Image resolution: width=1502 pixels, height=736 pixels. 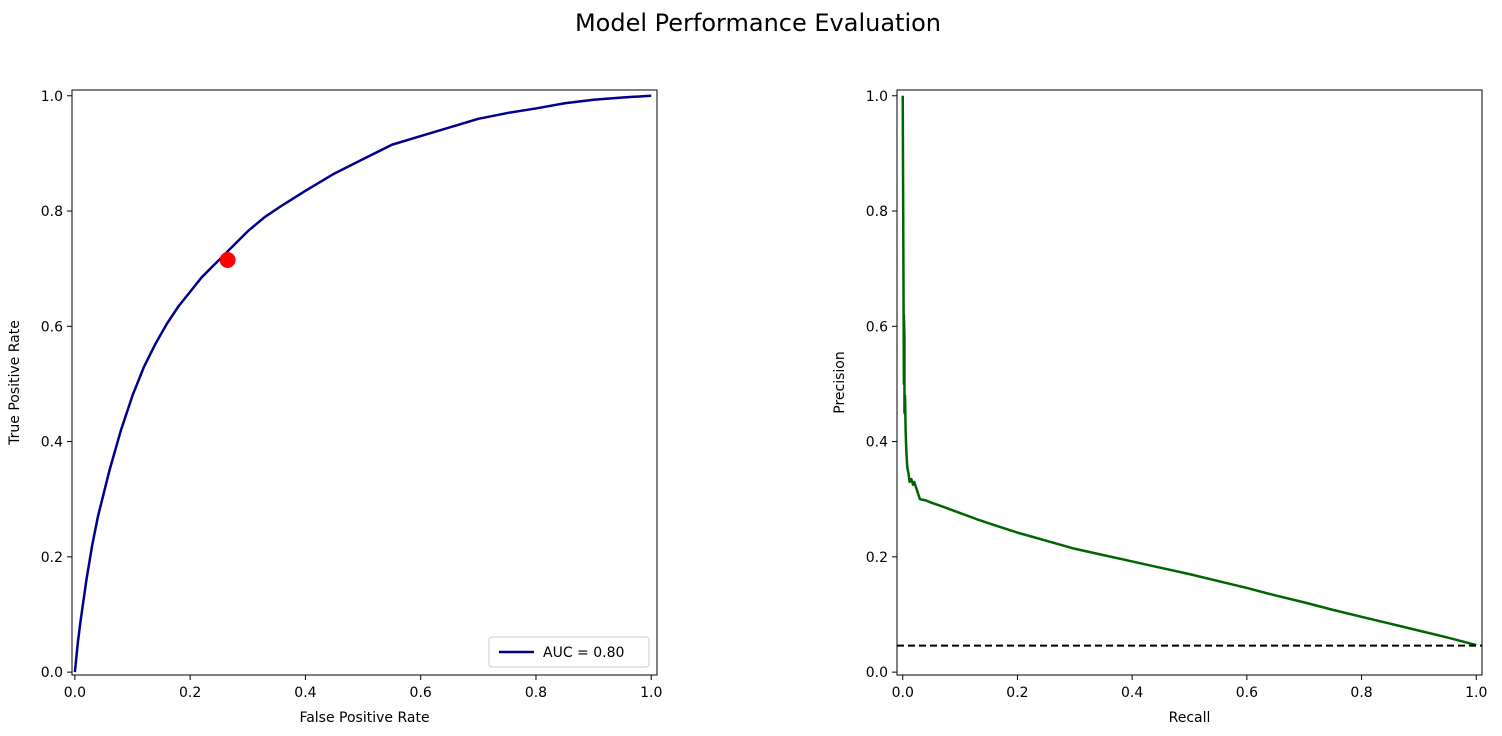 What do you see at coordinates (651, 693) in the screenshot?
I see `roc-x-tick-label-5: 1.0` at bounding box center [651, 693].